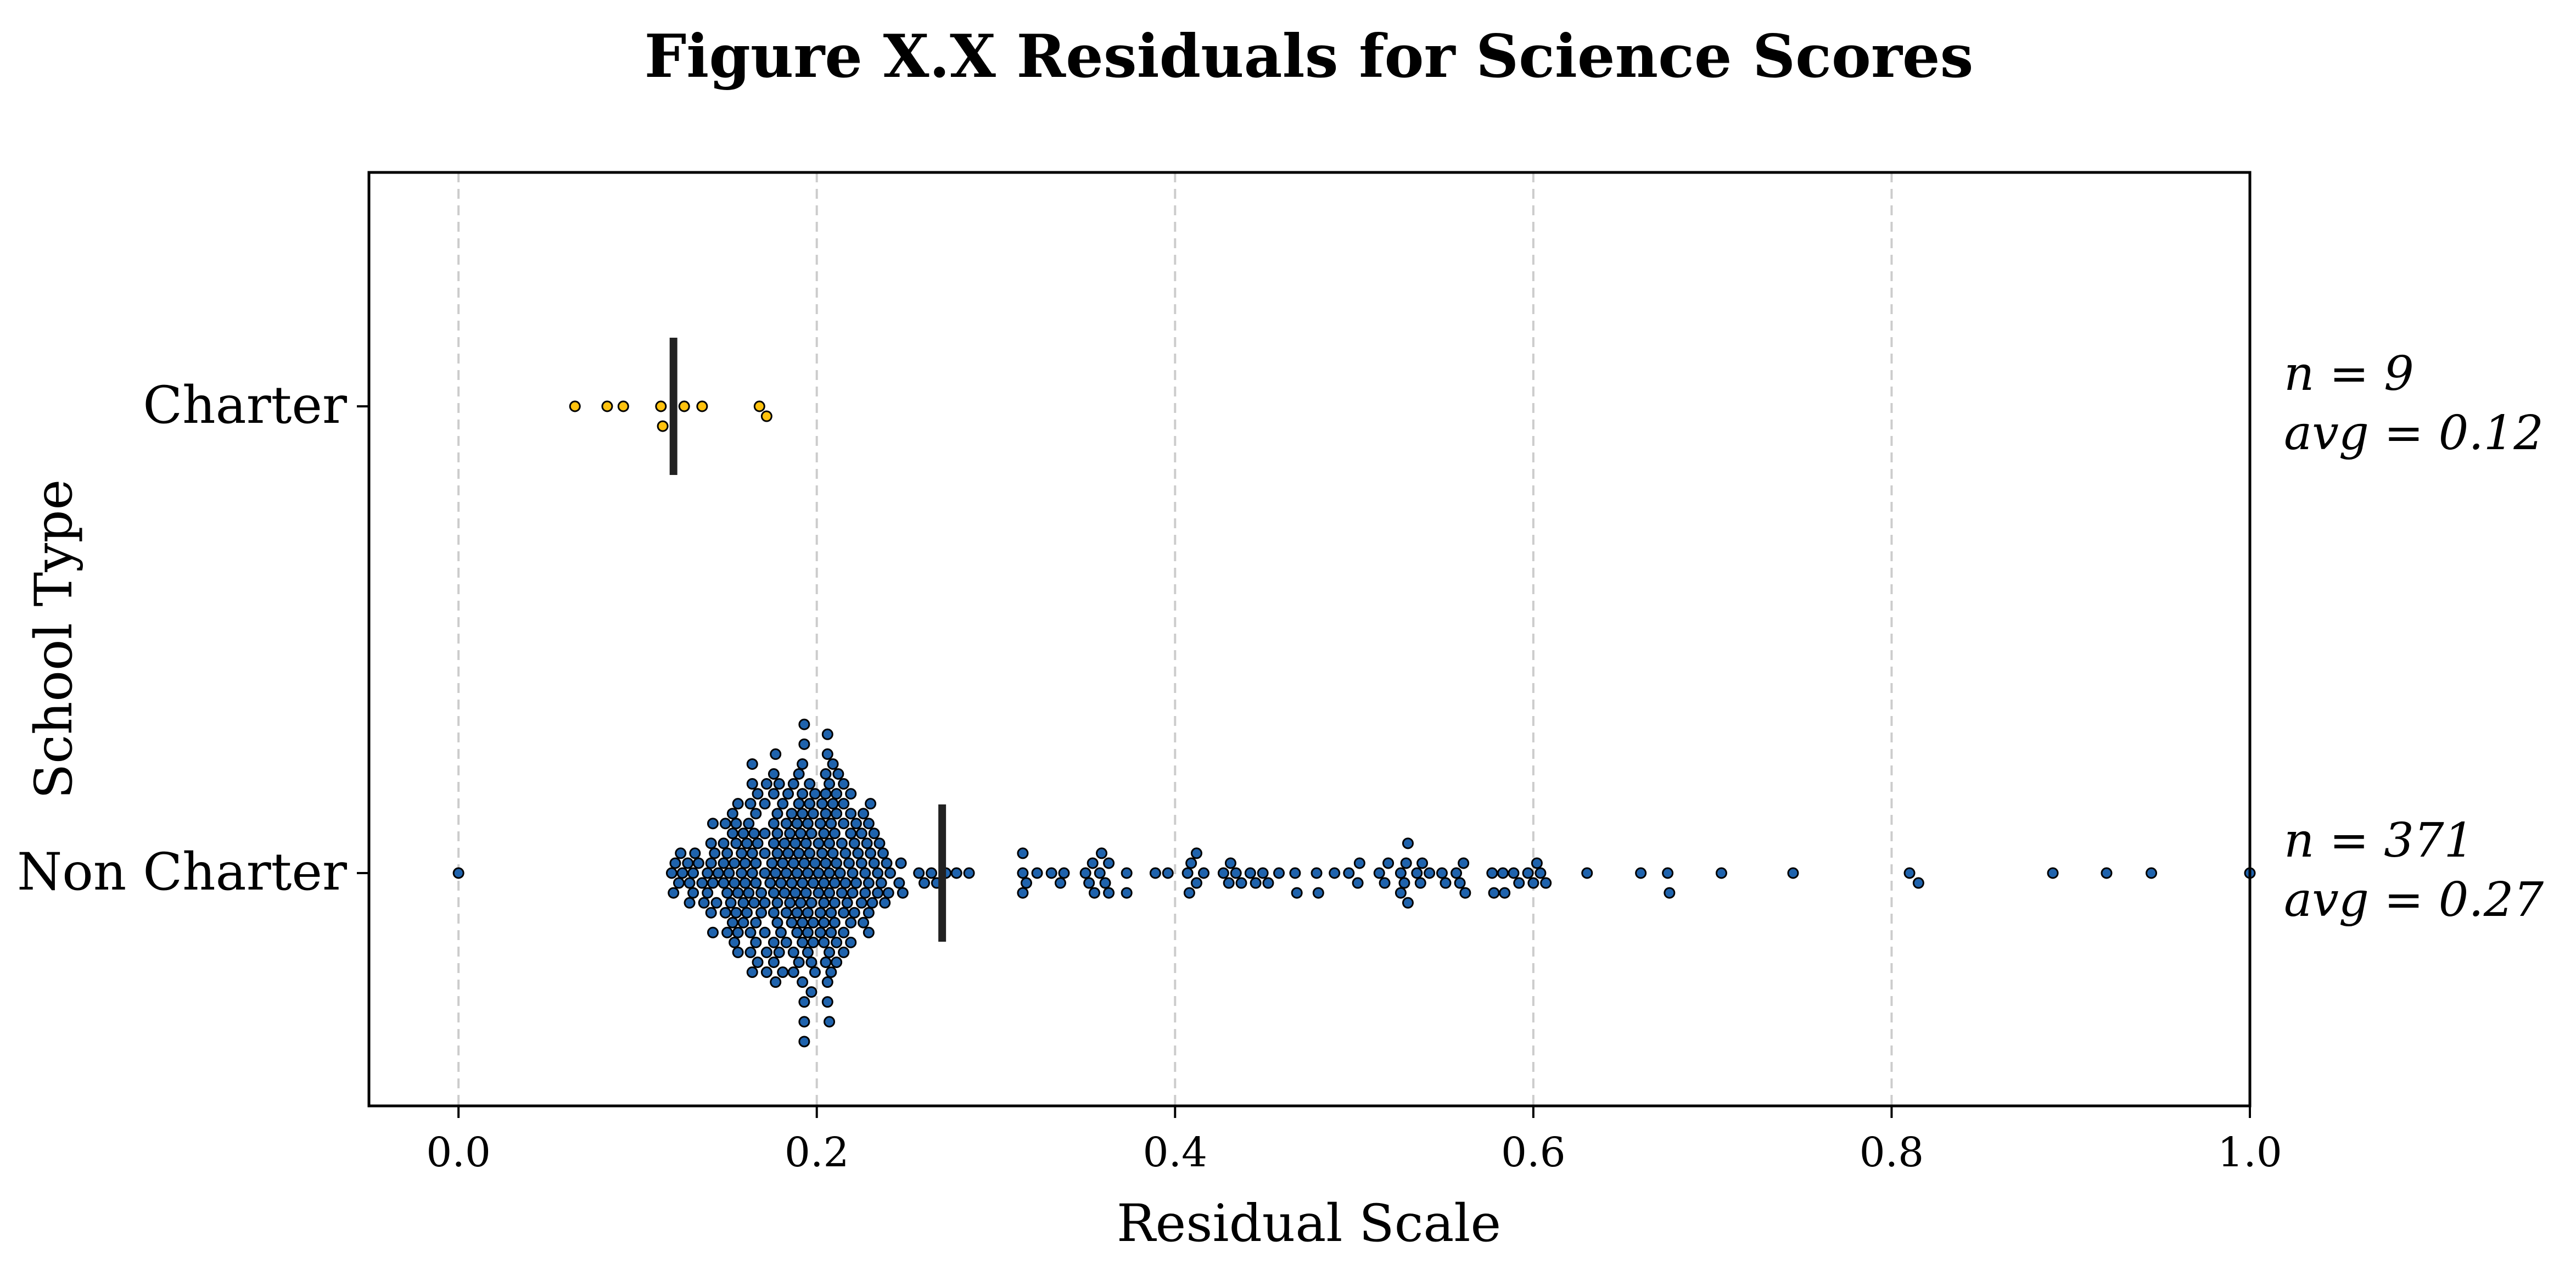  I want to click on charter-n-text: n = 9, so click(2349, 373).